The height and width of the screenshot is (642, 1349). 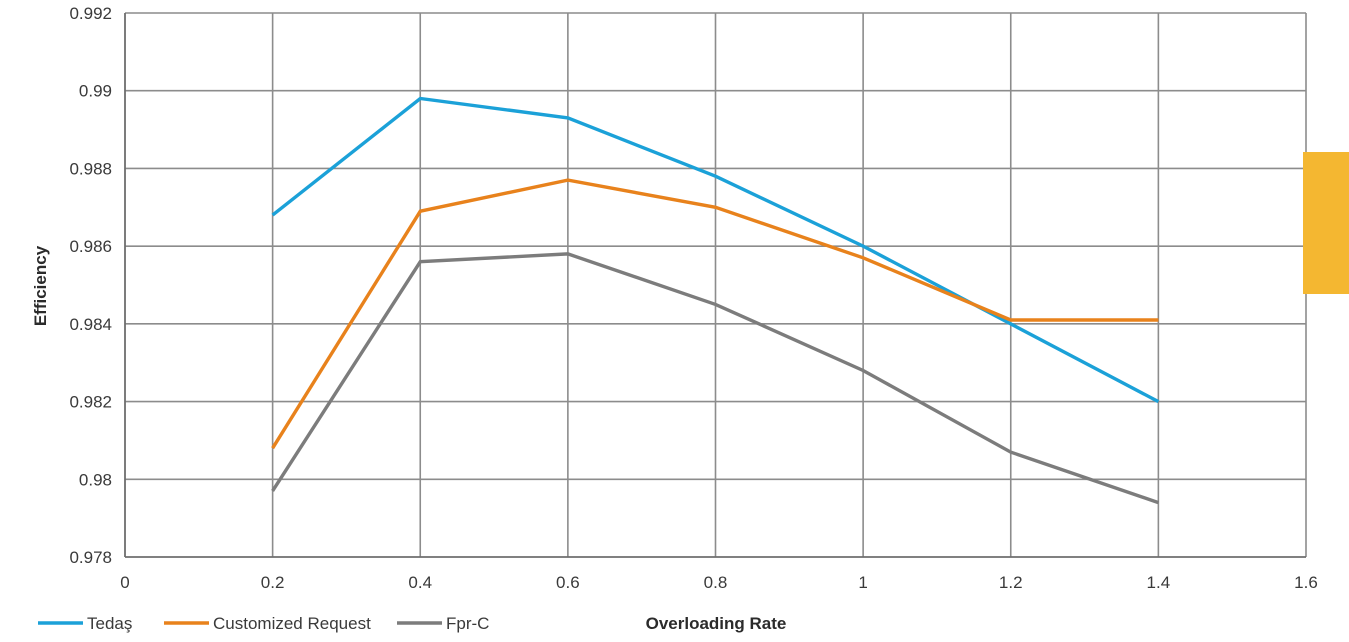 What do you see at coordinates (862, 582) in the screenshot?
I see `x-tick-label: 1` at bounding box center [862, 582].